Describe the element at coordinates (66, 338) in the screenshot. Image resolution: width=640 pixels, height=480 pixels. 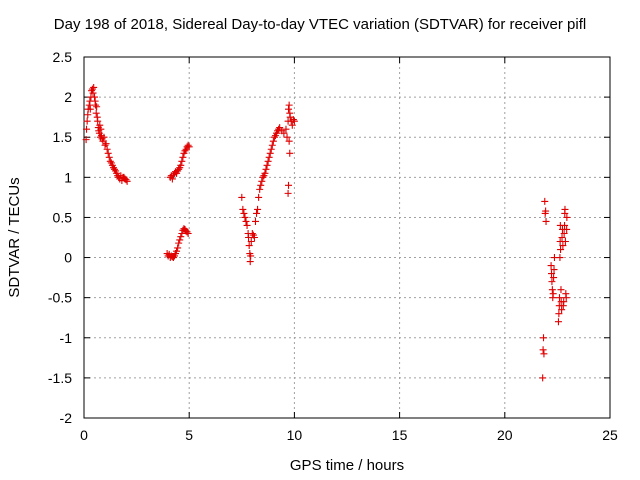
I see `y-tick-label: -1` at that location.